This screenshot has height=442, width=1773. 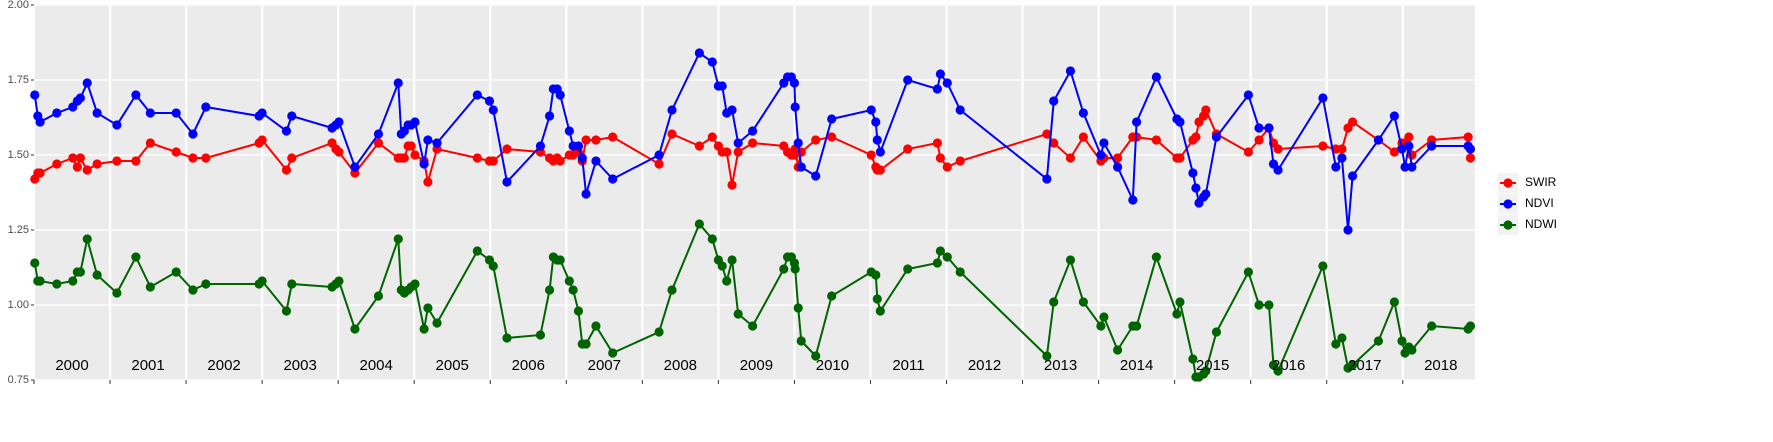 What do you see at coordinates (376, 365) in the screenshot?
I see `year-label: 2004` at bounding box center [376, 365].